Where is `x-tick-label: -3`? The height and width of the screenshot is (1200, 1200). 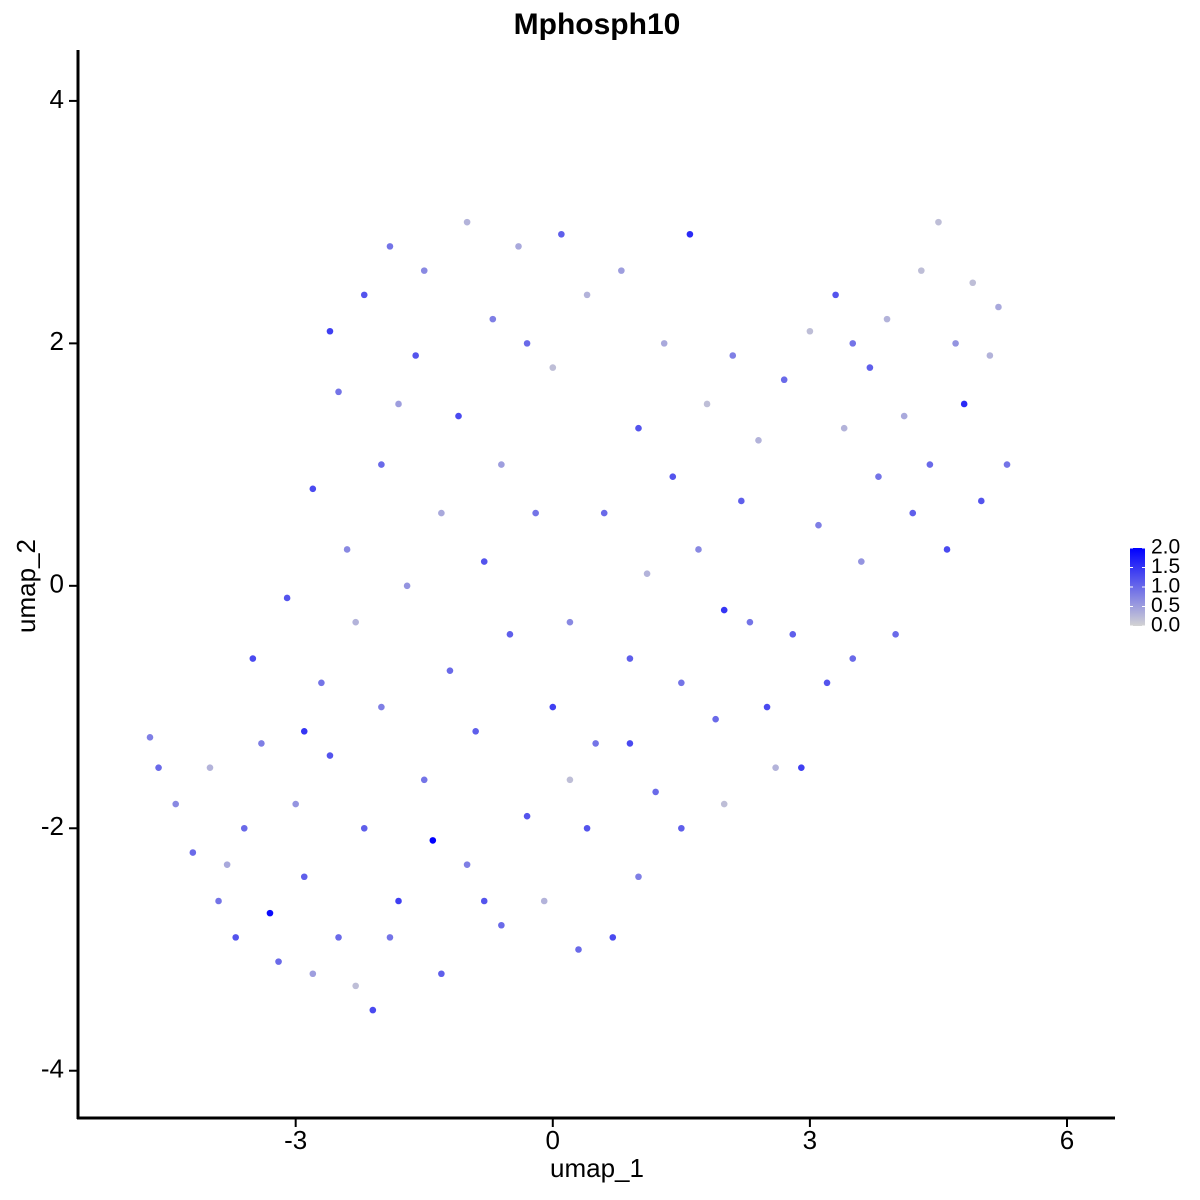
x-tick-label: -3 is located at coordinates (295, 1140).